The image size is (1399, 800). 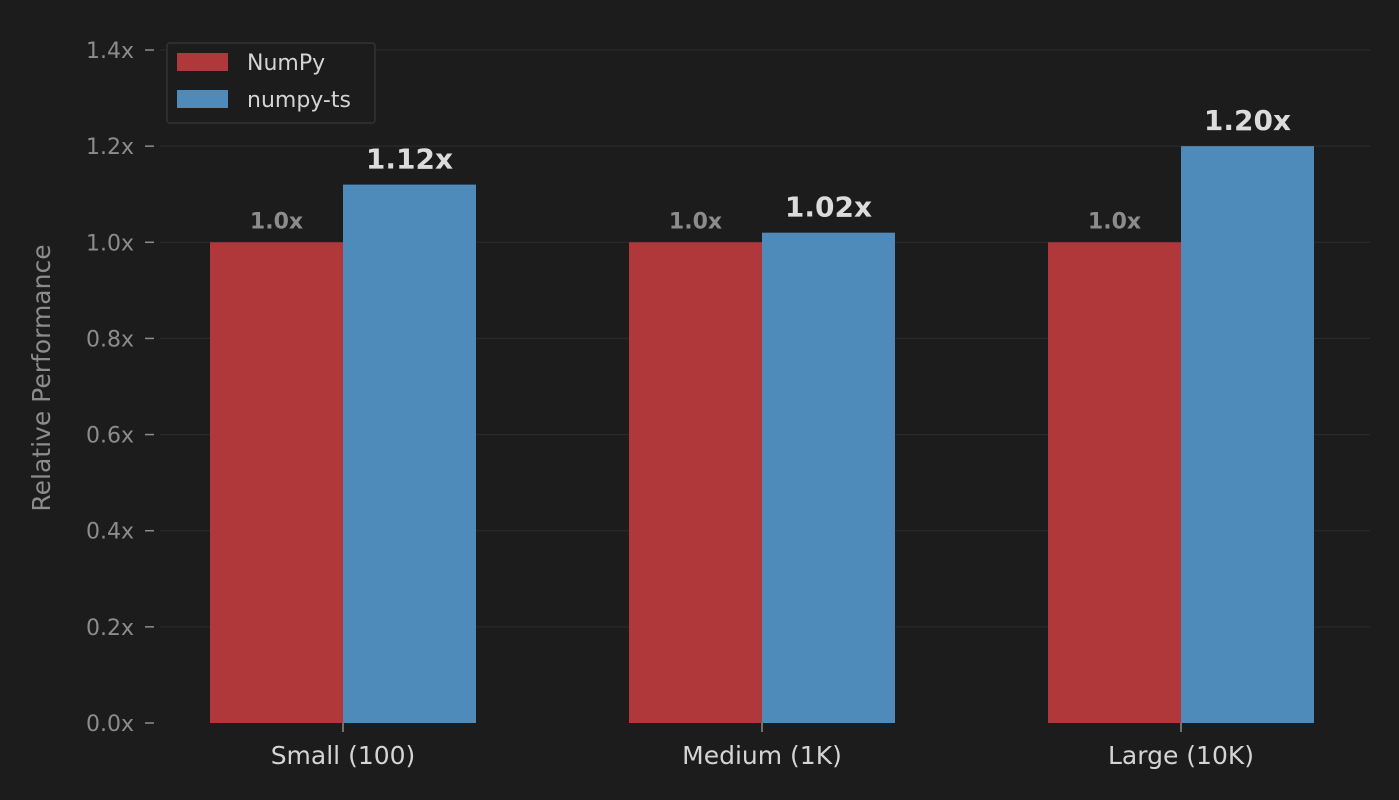 I want to click on y-tick-label: 1.4x, so click(x=110, y=51).